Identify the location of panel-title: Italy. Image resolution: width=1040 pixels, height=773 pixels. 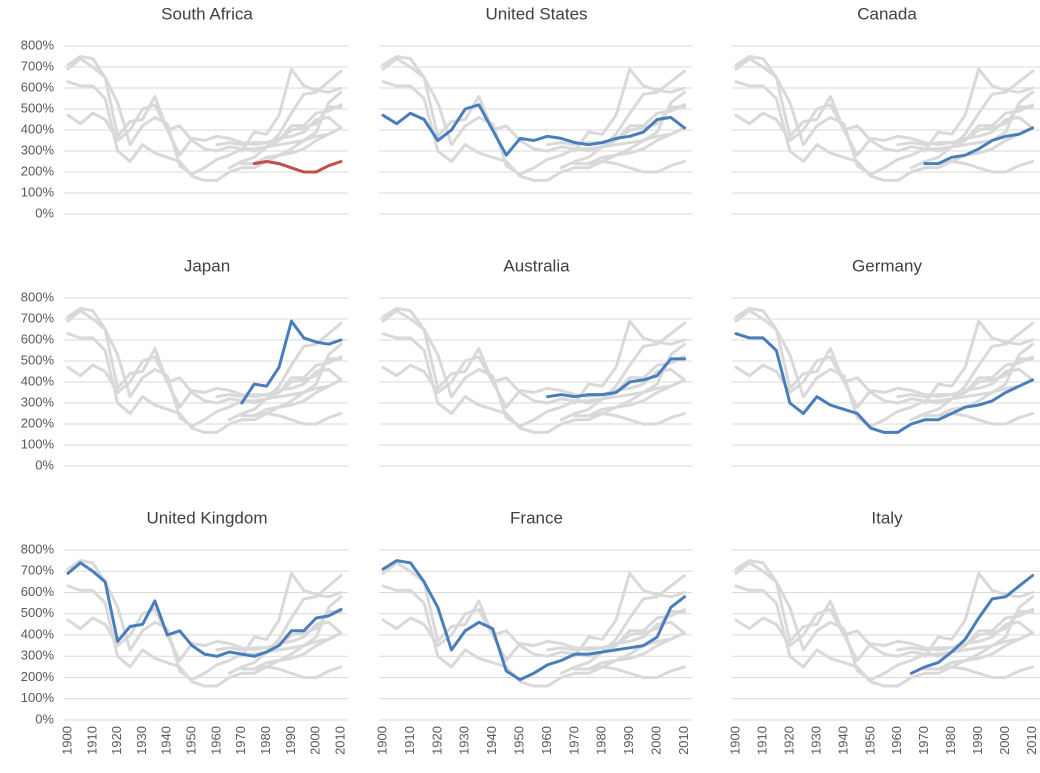
(887, 517).